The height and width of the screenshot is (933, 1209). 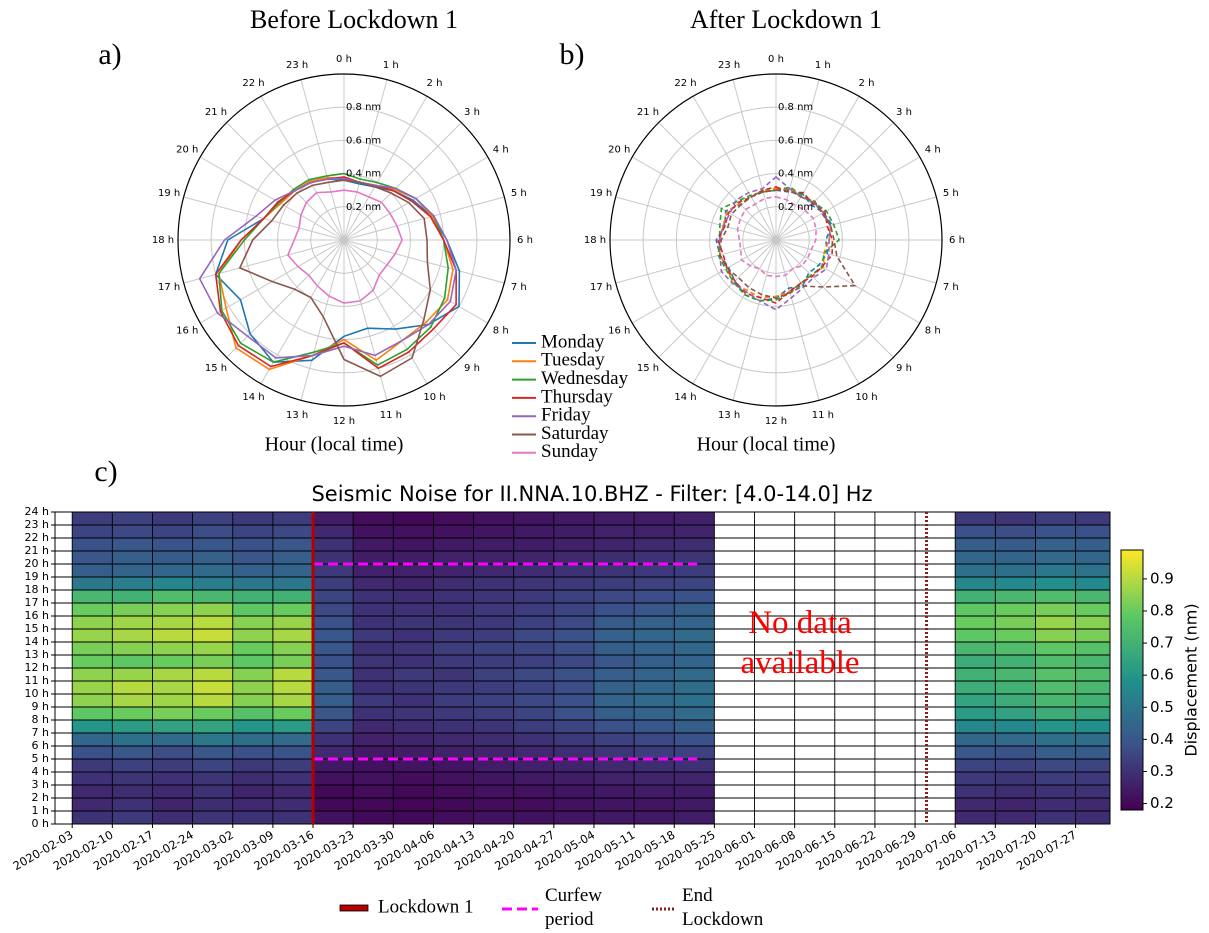 What do you see at coordinates (37, 654) in the screenshot?
I see `y-tick-label: 13 h` at bounding box center [37, 654].